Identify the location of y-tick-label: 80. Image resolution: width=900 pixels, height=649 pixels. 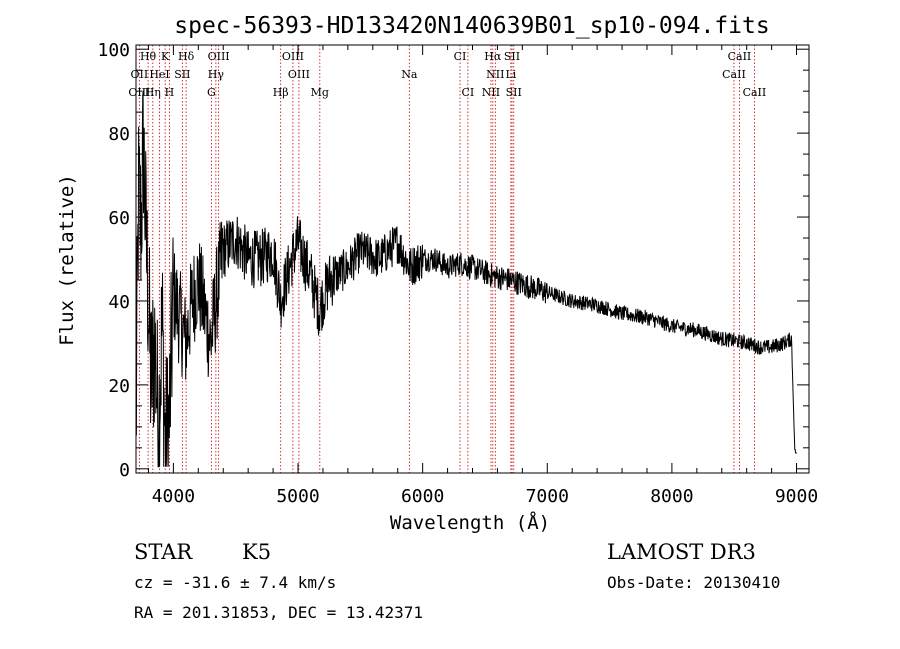
(119, 134).